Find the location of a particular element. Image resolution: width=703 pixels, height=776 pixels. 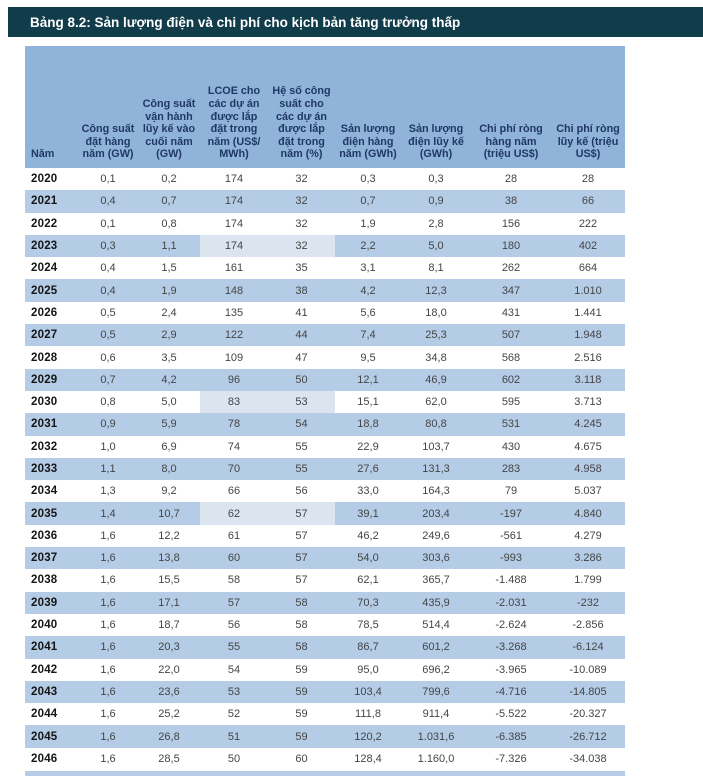

table-row: 2042 1,6 22,0 54 59 95,0 696,2 -3.965 -10.089 is located at coordinates (325, 670).